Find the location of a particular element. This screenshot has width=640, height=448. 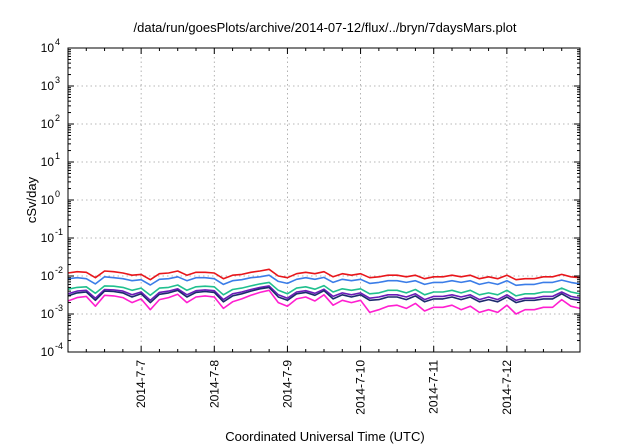

y-tick-exponent: 0 is located at coordinates (57, 194).